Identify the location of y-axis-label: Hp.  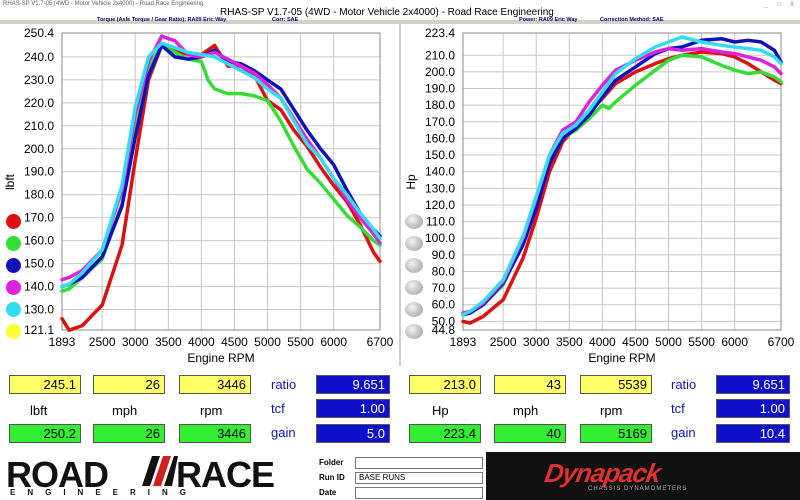
(411, 182).